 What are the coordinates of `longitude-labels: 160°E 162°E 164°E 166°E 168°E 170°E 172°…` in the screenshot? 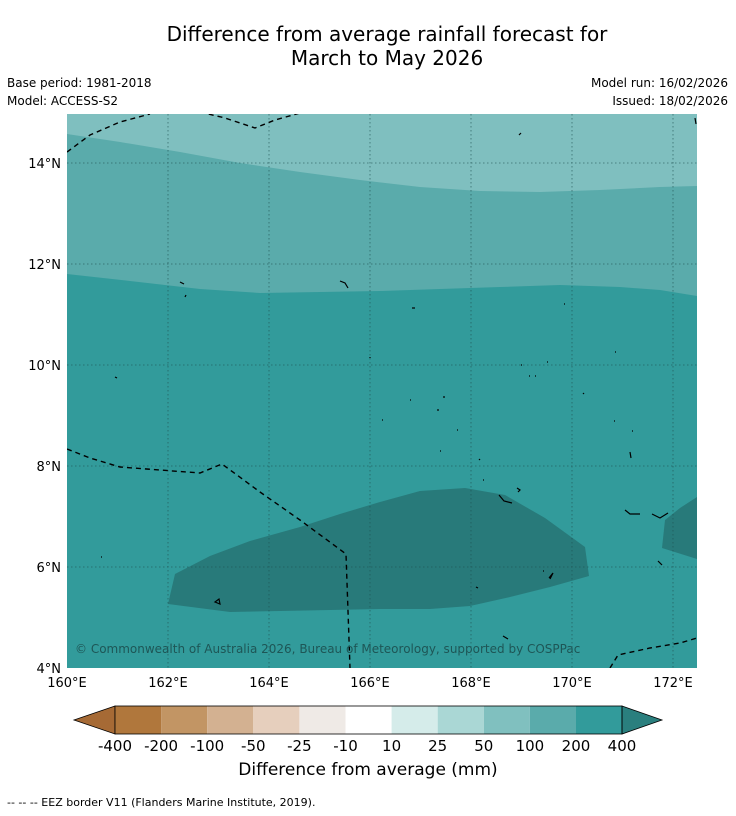 It's located at (370, 683).